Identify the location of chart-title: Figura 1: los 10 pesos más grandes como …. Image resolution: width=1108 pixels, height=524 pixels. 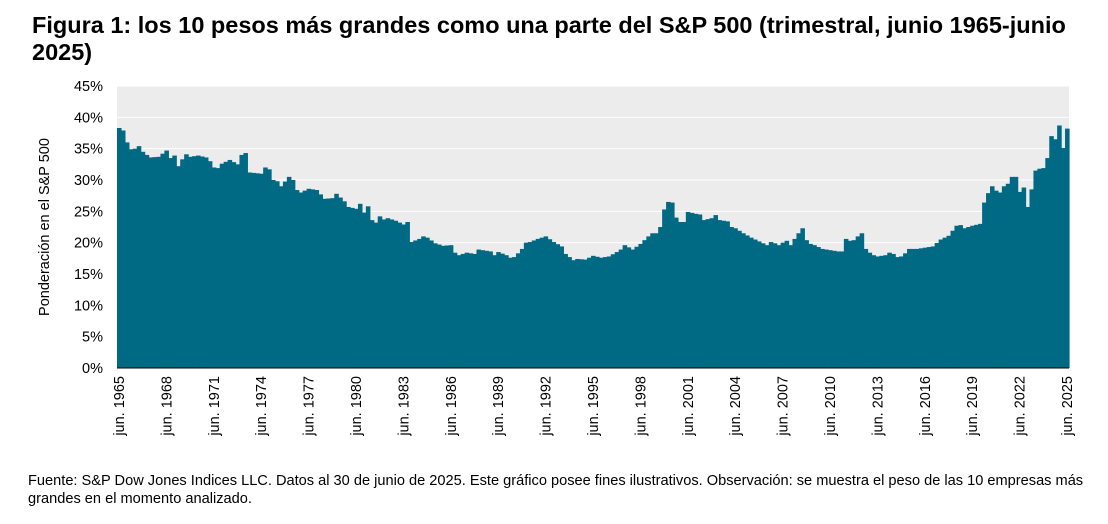
(549, 38).